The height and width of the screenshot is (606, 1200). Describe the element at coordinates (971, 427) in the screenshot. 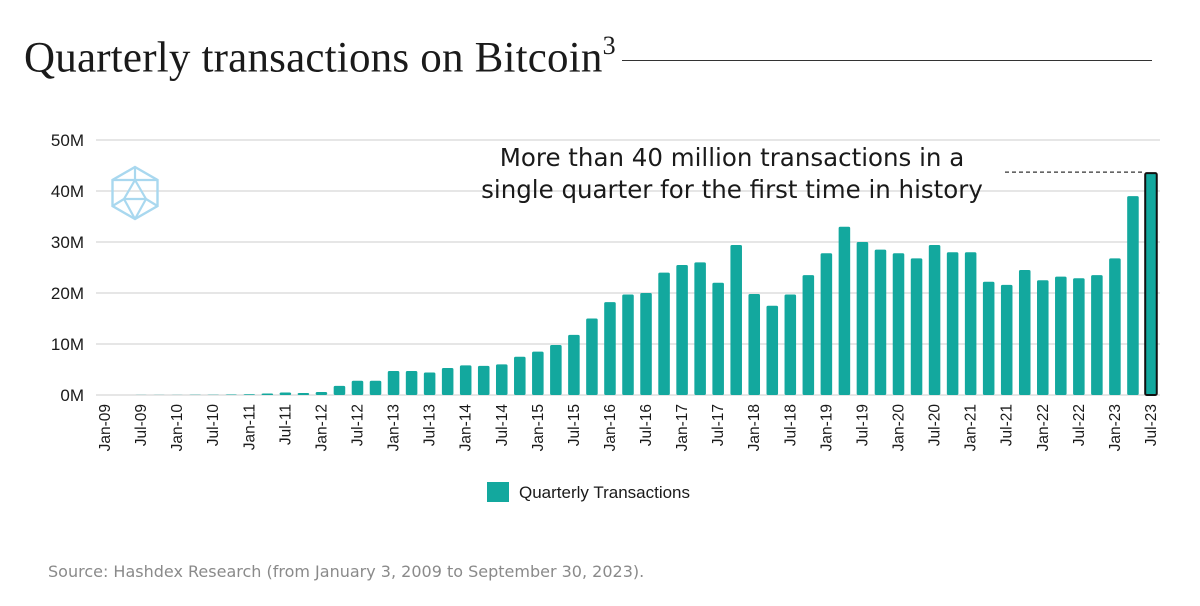

I see `x-tick-label: Jan-21` at that location.